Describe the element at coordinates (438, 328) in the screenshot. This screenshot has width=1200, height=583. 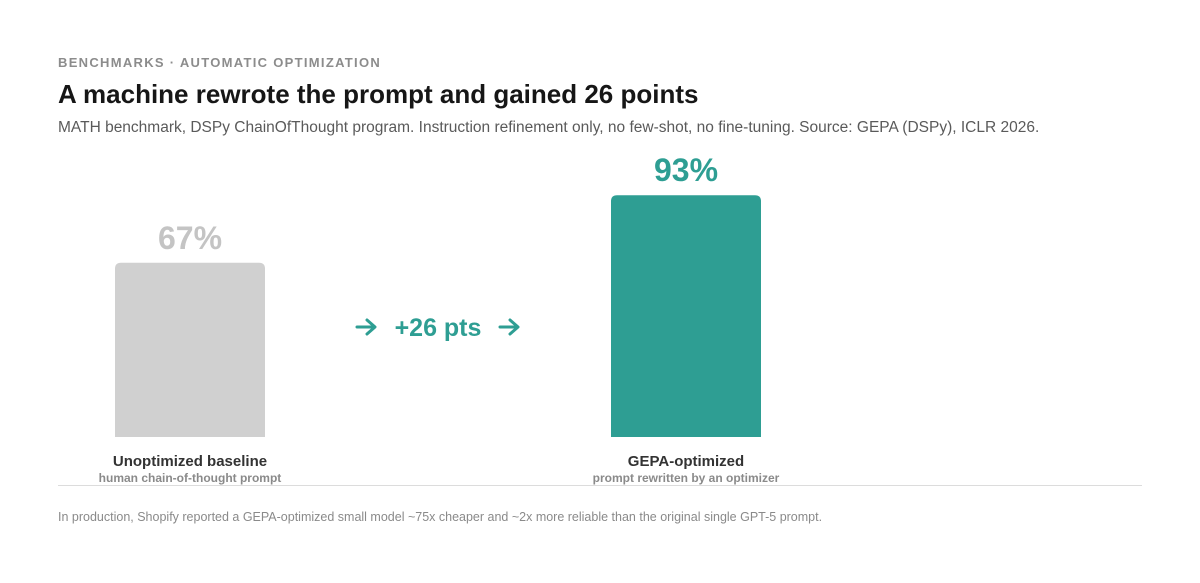
I see `delta-annotation: +26 pts` at that location.